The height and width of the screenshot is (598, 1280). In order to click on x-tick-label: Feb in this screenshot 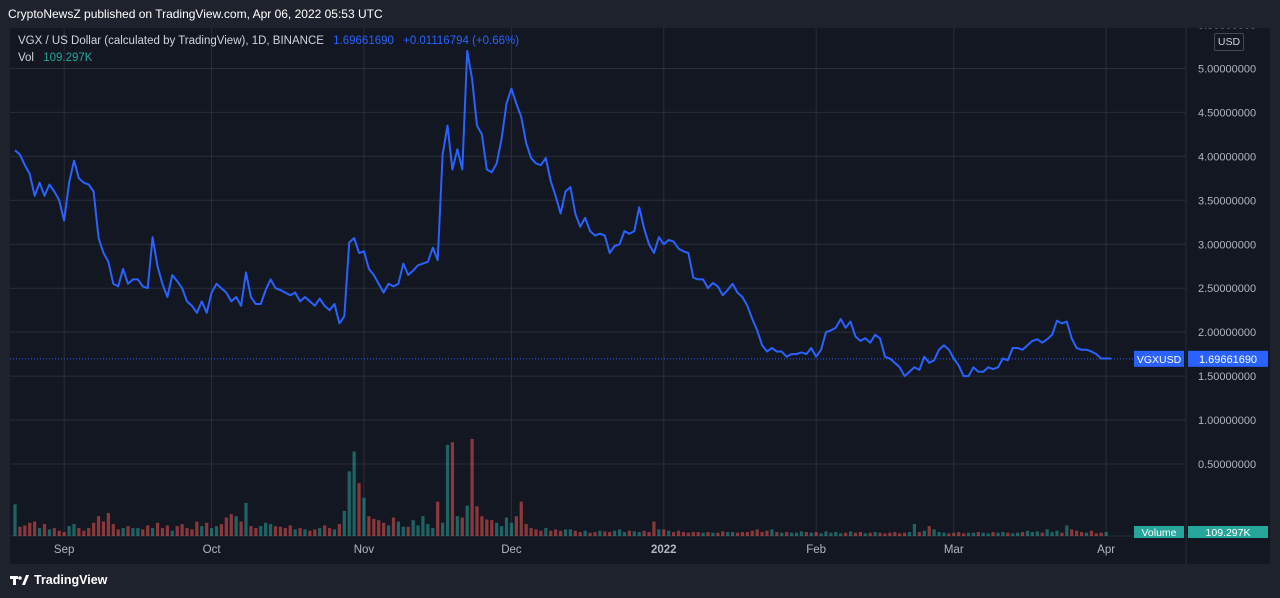, I will do `click(816, 550)`.